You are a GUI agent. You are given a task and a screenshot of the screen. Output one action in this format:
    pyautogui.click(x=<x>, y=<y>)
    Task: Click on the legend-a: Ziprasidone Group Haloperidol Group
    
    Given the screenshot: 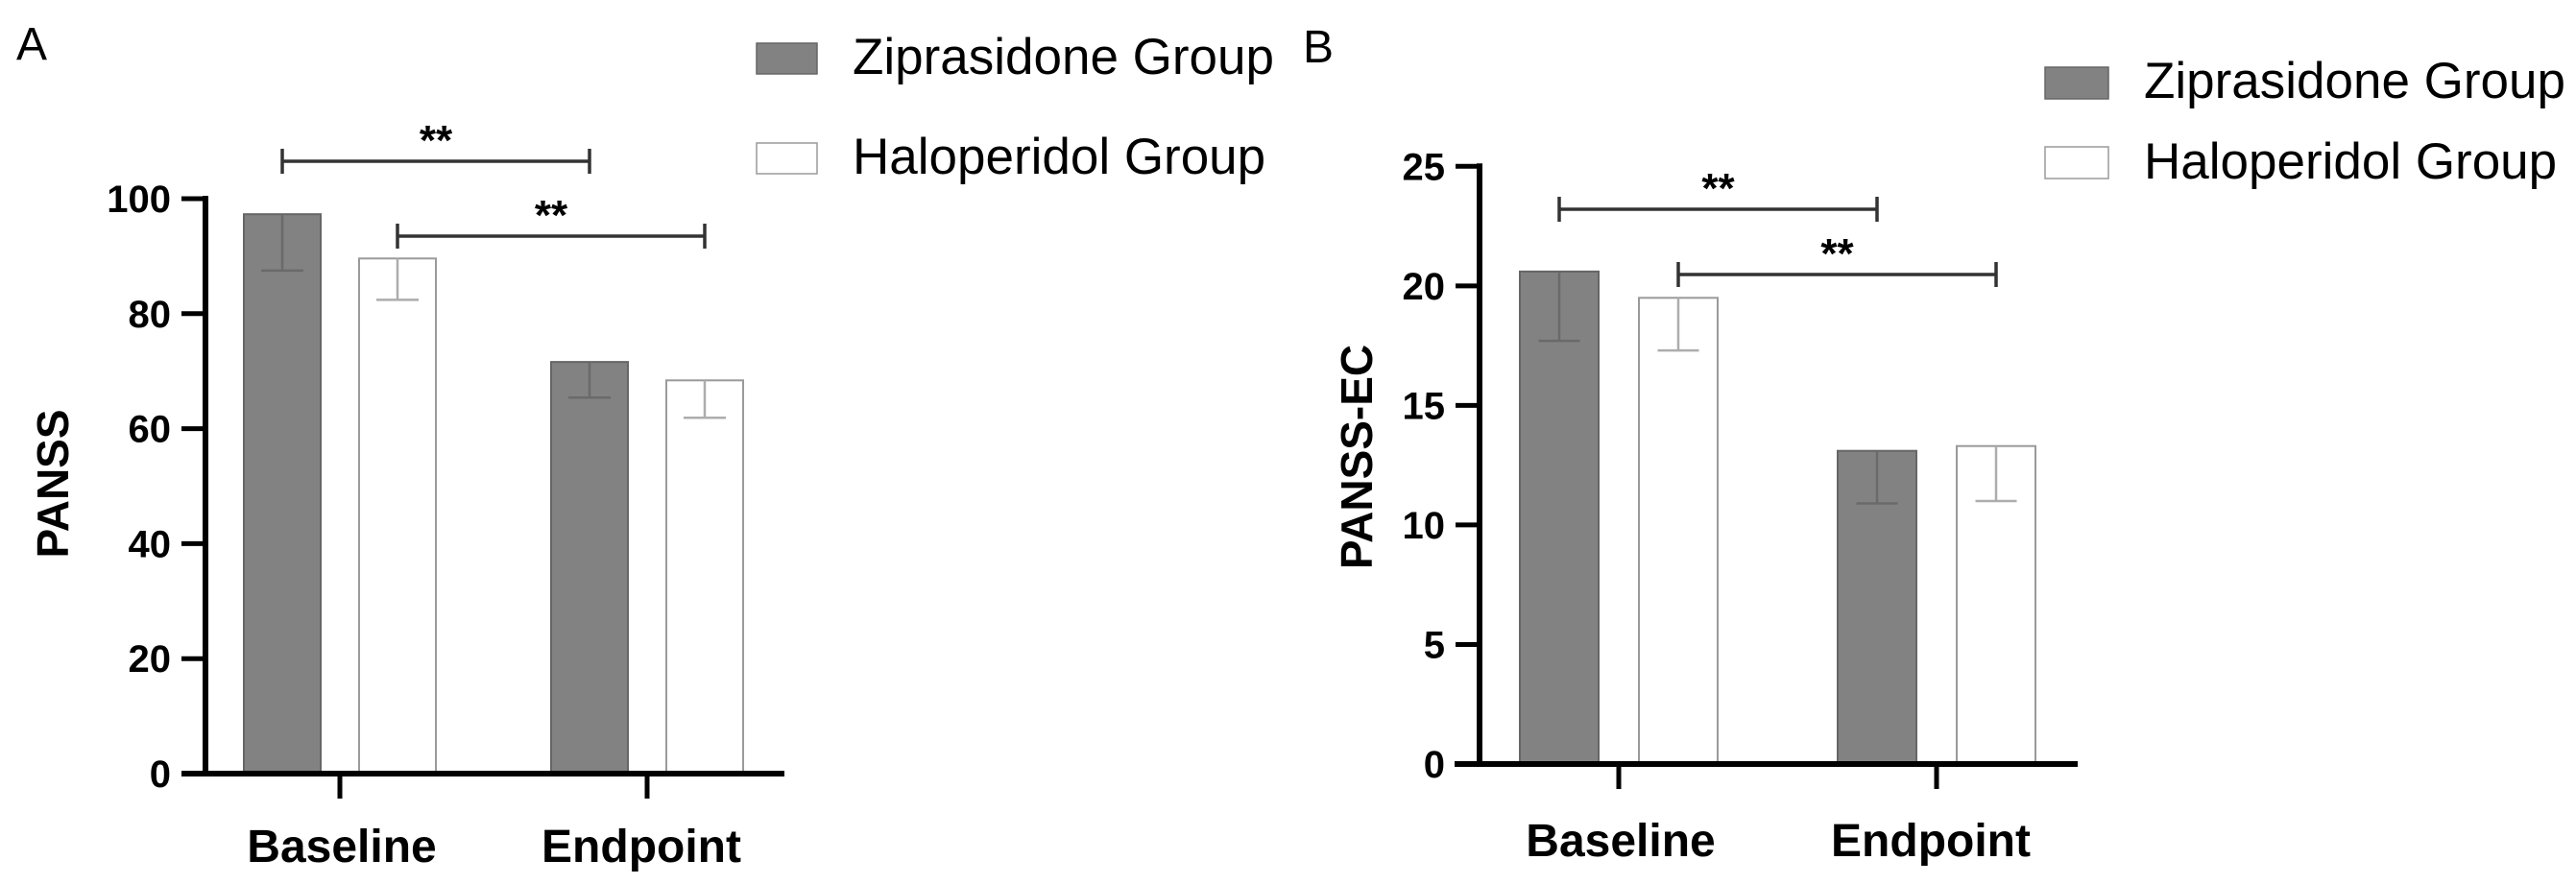 What is the action you would take?
    pyautogui.click(x=1015, y=107)
    